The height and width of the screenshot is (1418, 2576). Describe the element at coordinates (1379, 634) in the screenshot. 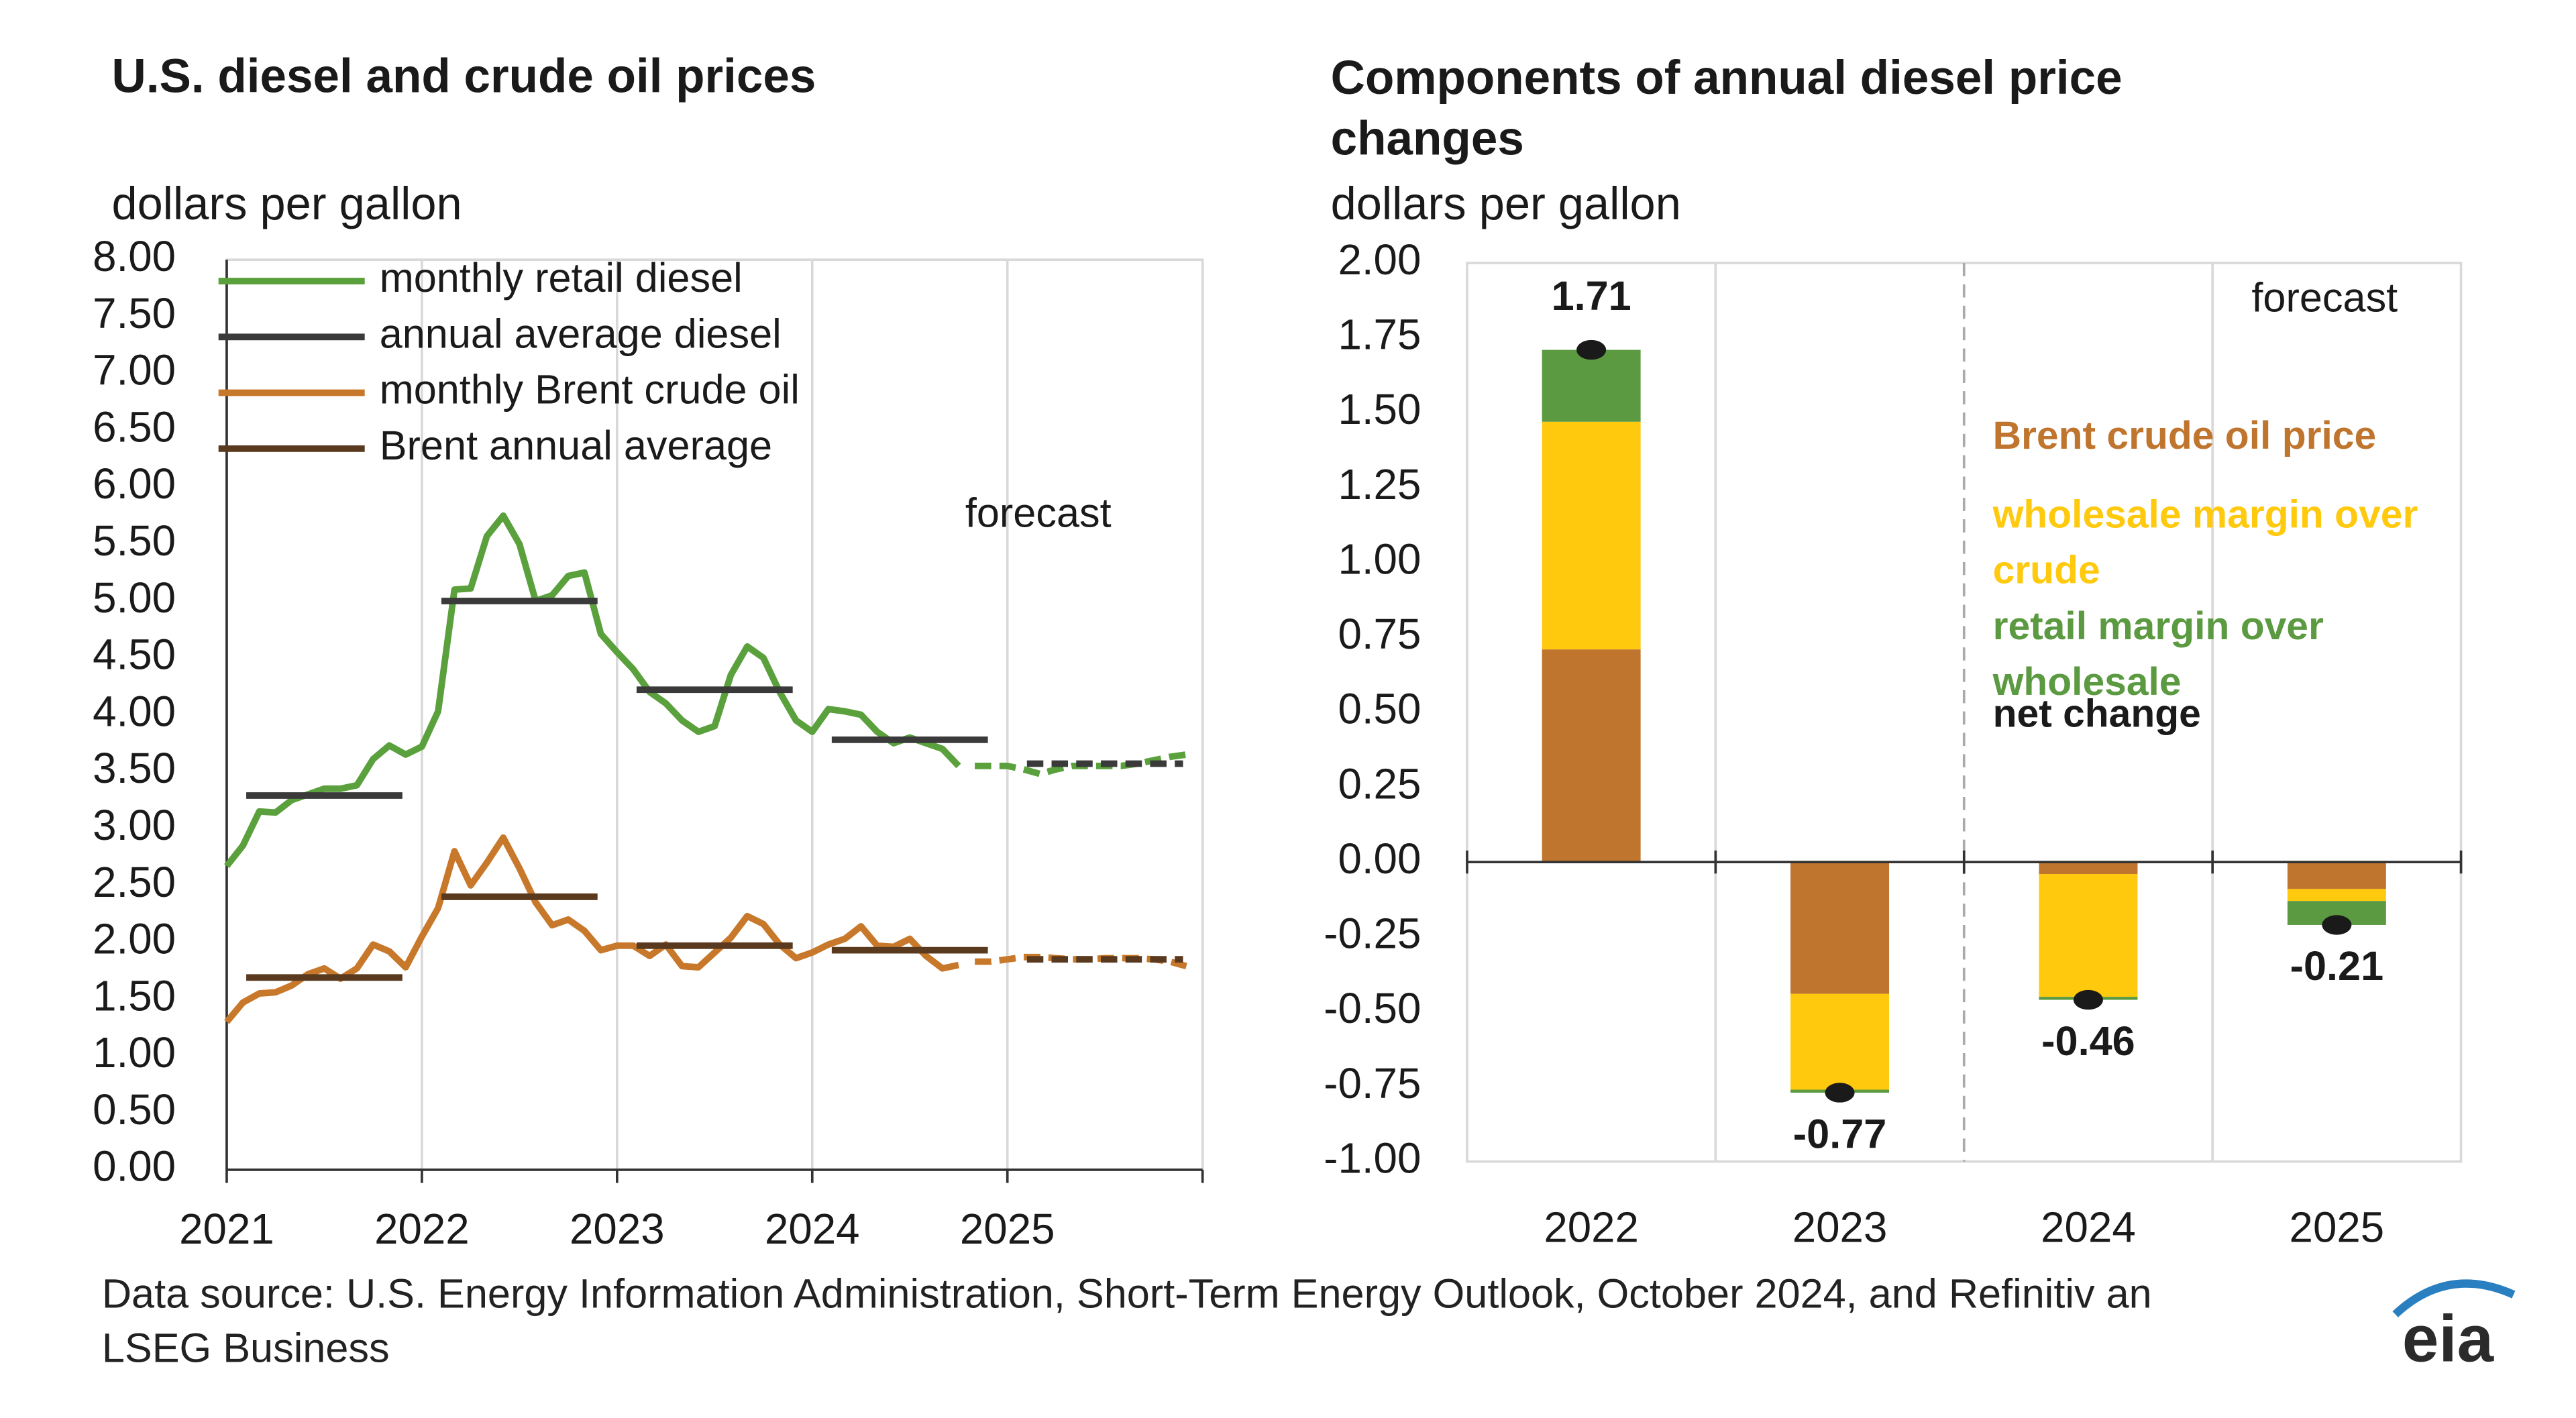

I see `y-tick-label: 0.75` at that location.